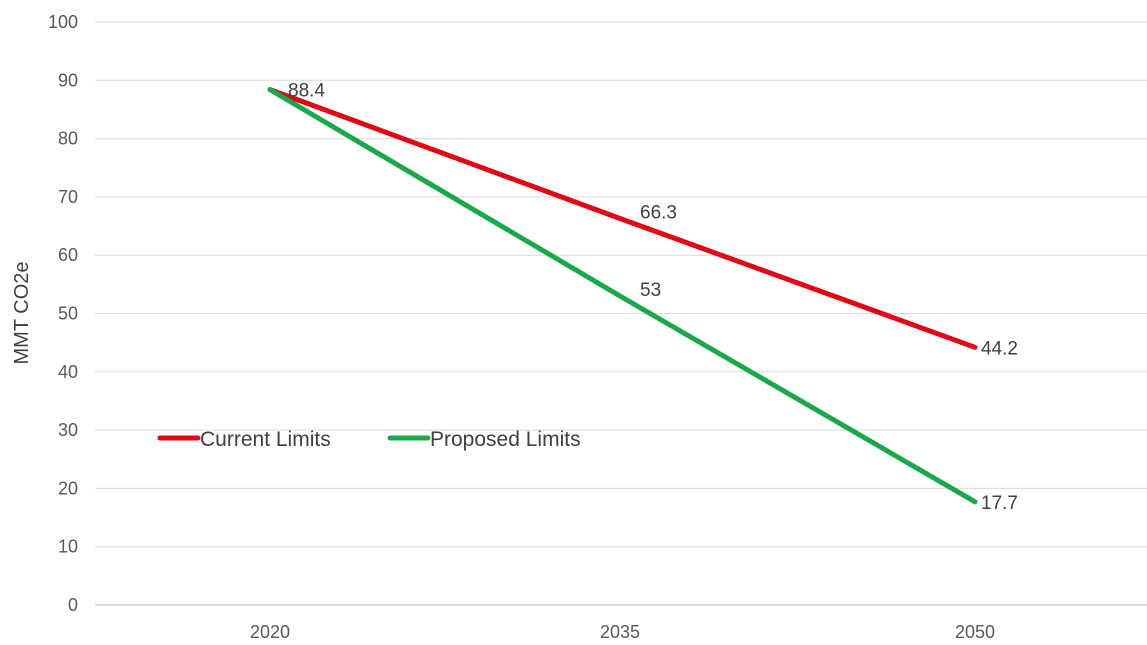  What do you see at coordinates (22, 313) in the screenshot?
I see `y-axis-title: MMT CO2e` at bounding box center [22, 313].